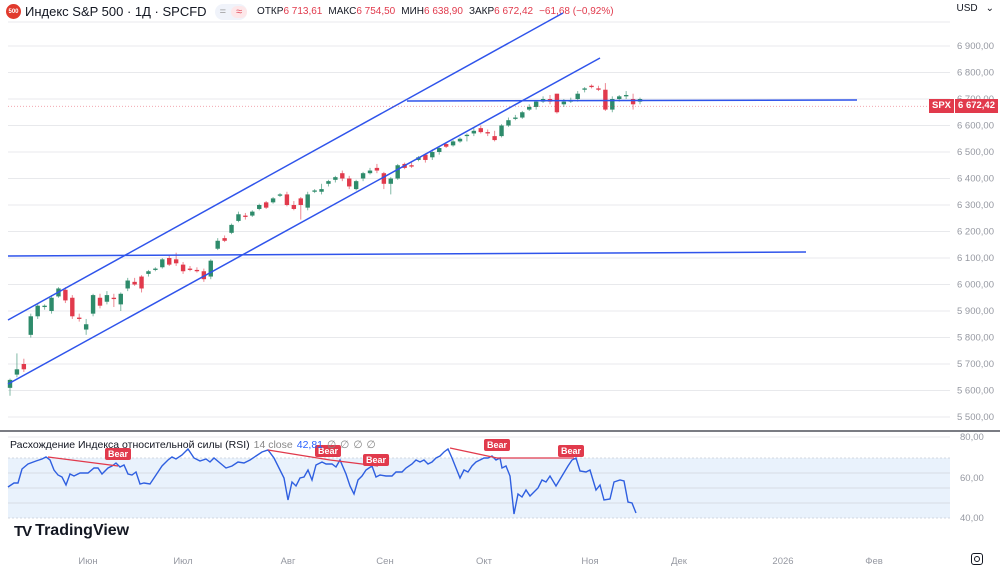 The height and width of the screenshot is (574, 1000). I want to click on settings-icon, so click(977, 559).